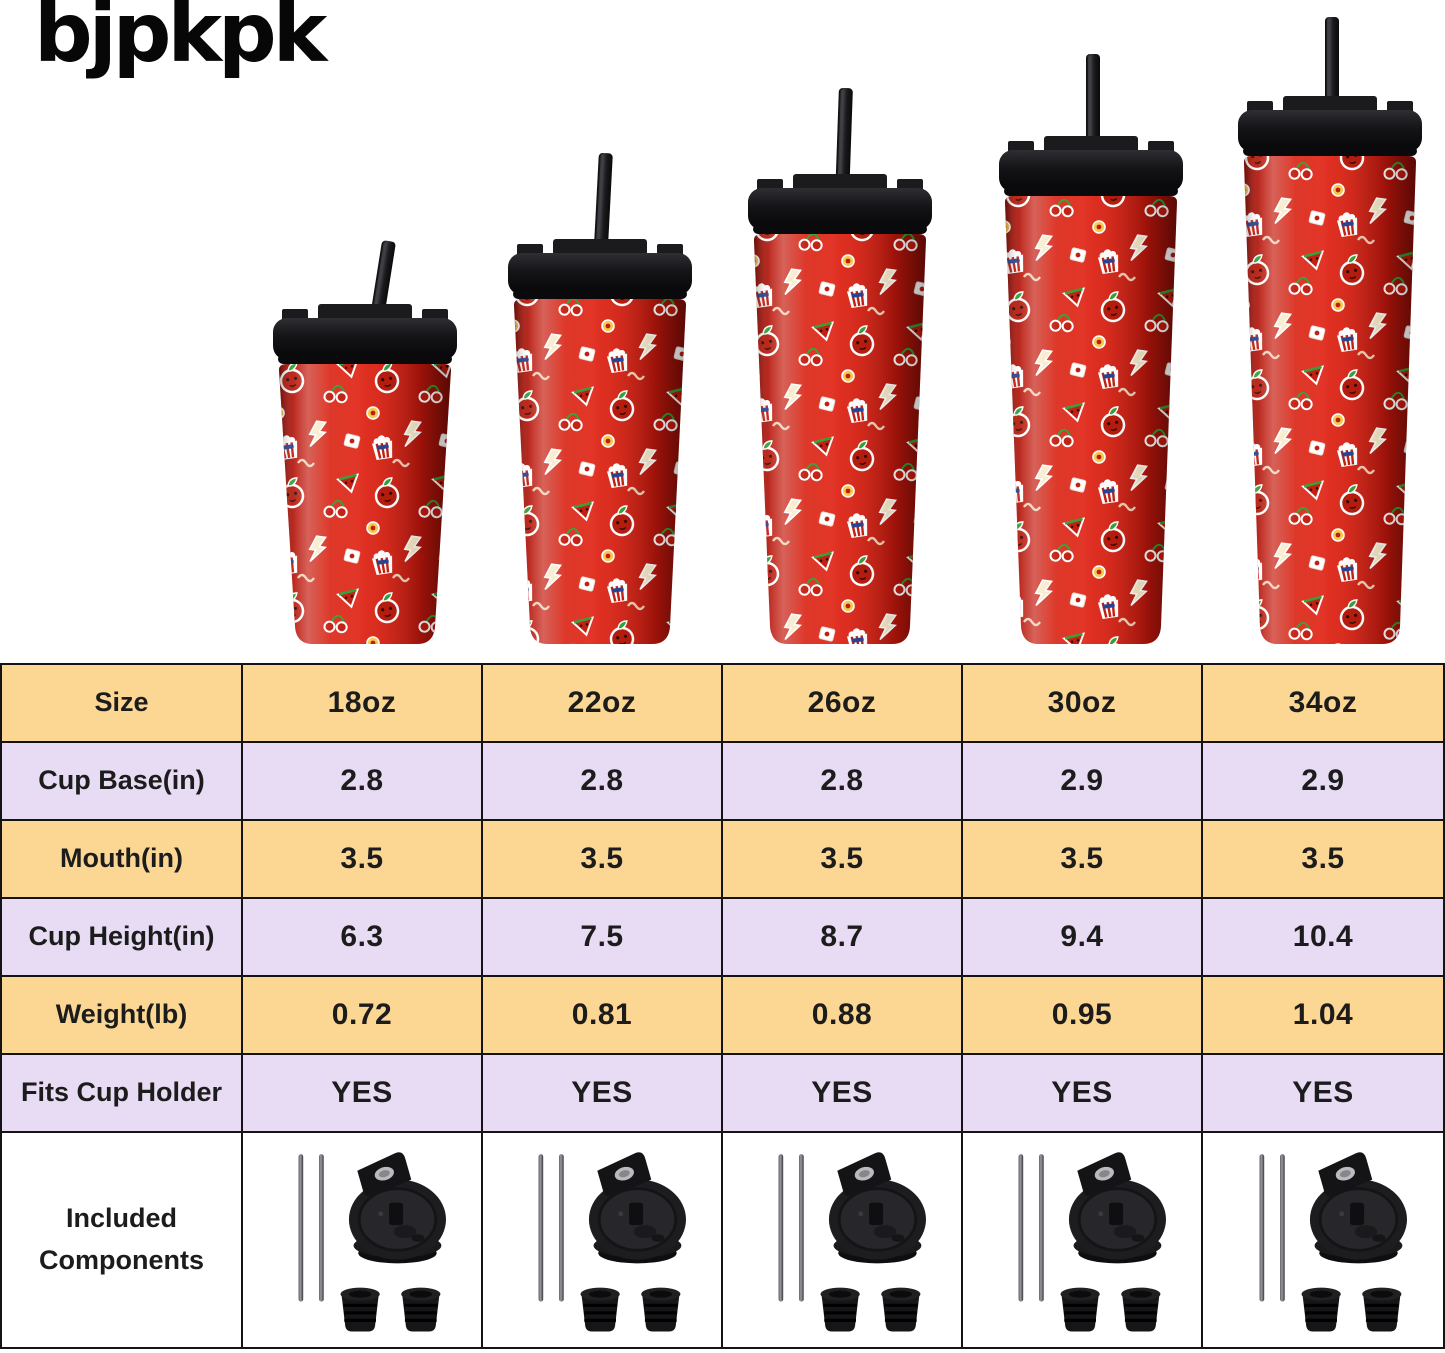  What do you see at coordinates (363, 704) in the screenshot?
I see `spec-cell-size-18oz: 18oz` at bounding box center [363, 704].